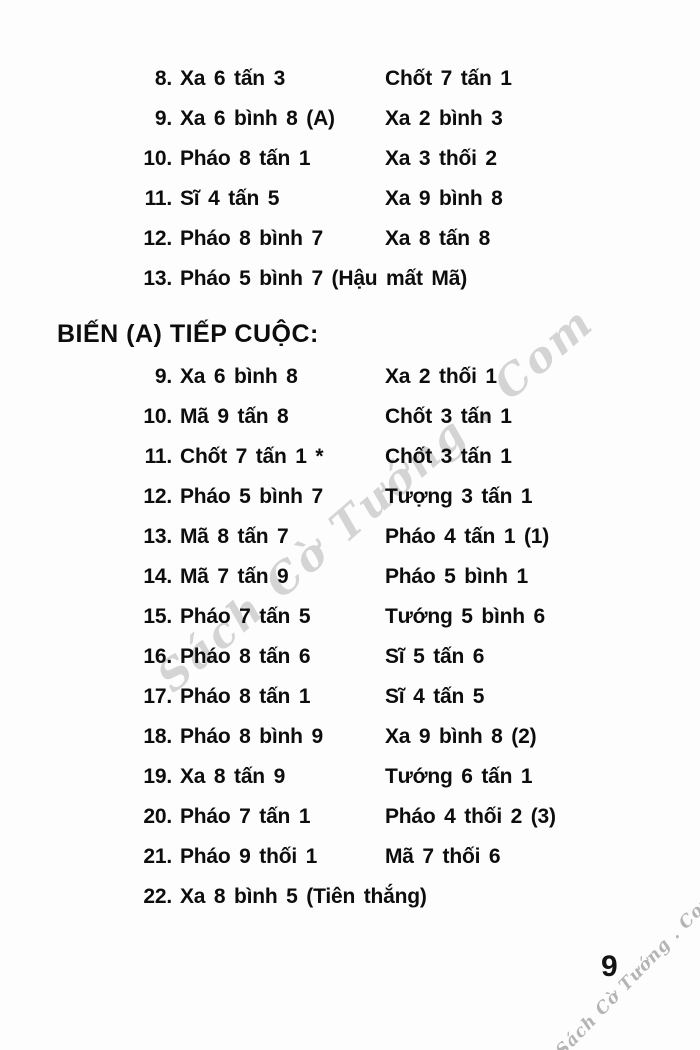  What do you see at coordinates (188, 334) in the screenshot?
I see `variation-heading: BIẾN (A) TIẾP CUỘC:` at bounding box center [188, 334].